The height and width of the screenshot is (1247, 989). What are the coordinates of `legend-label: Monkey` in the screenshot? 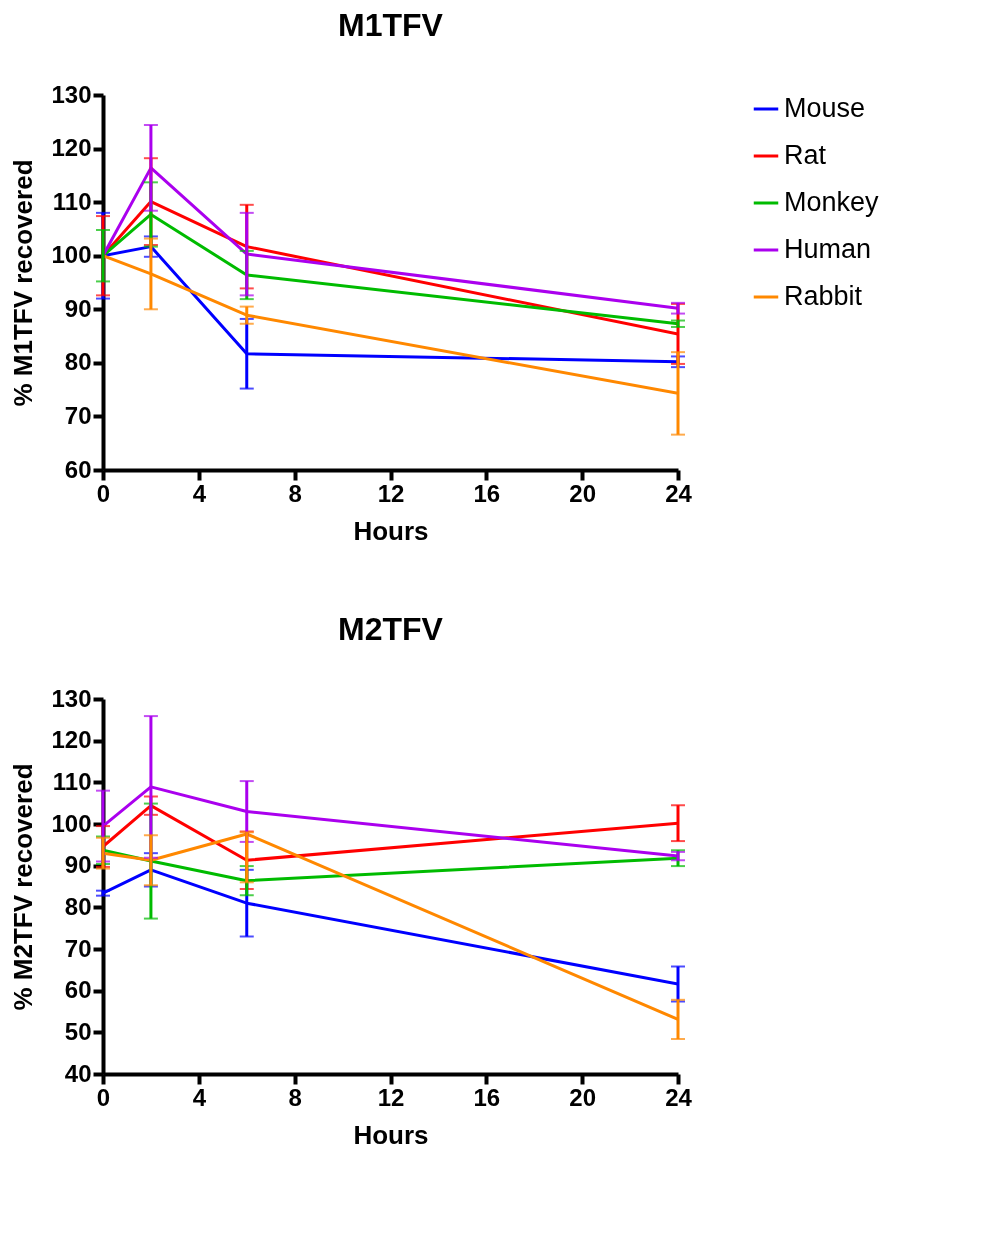 It's located at (832, 202).